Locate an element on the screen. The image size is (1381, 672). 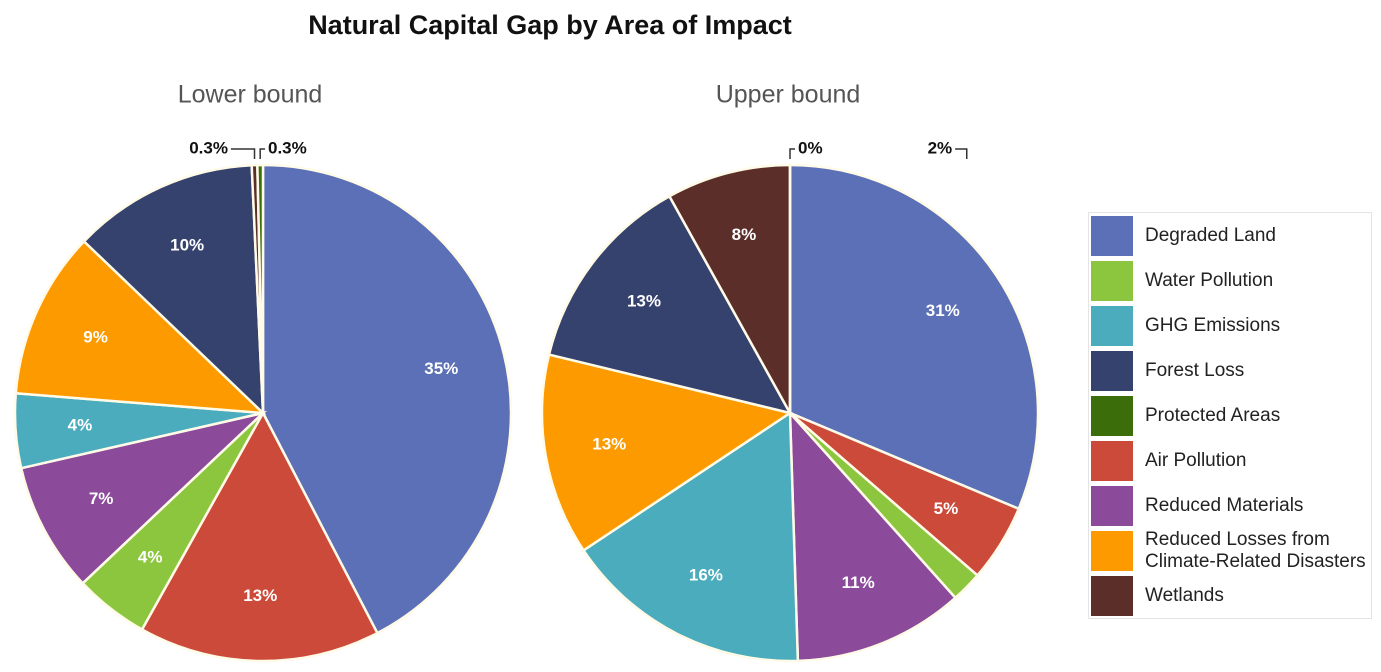
legend-label: Protected Areas is located at coordinates (1213, 415).